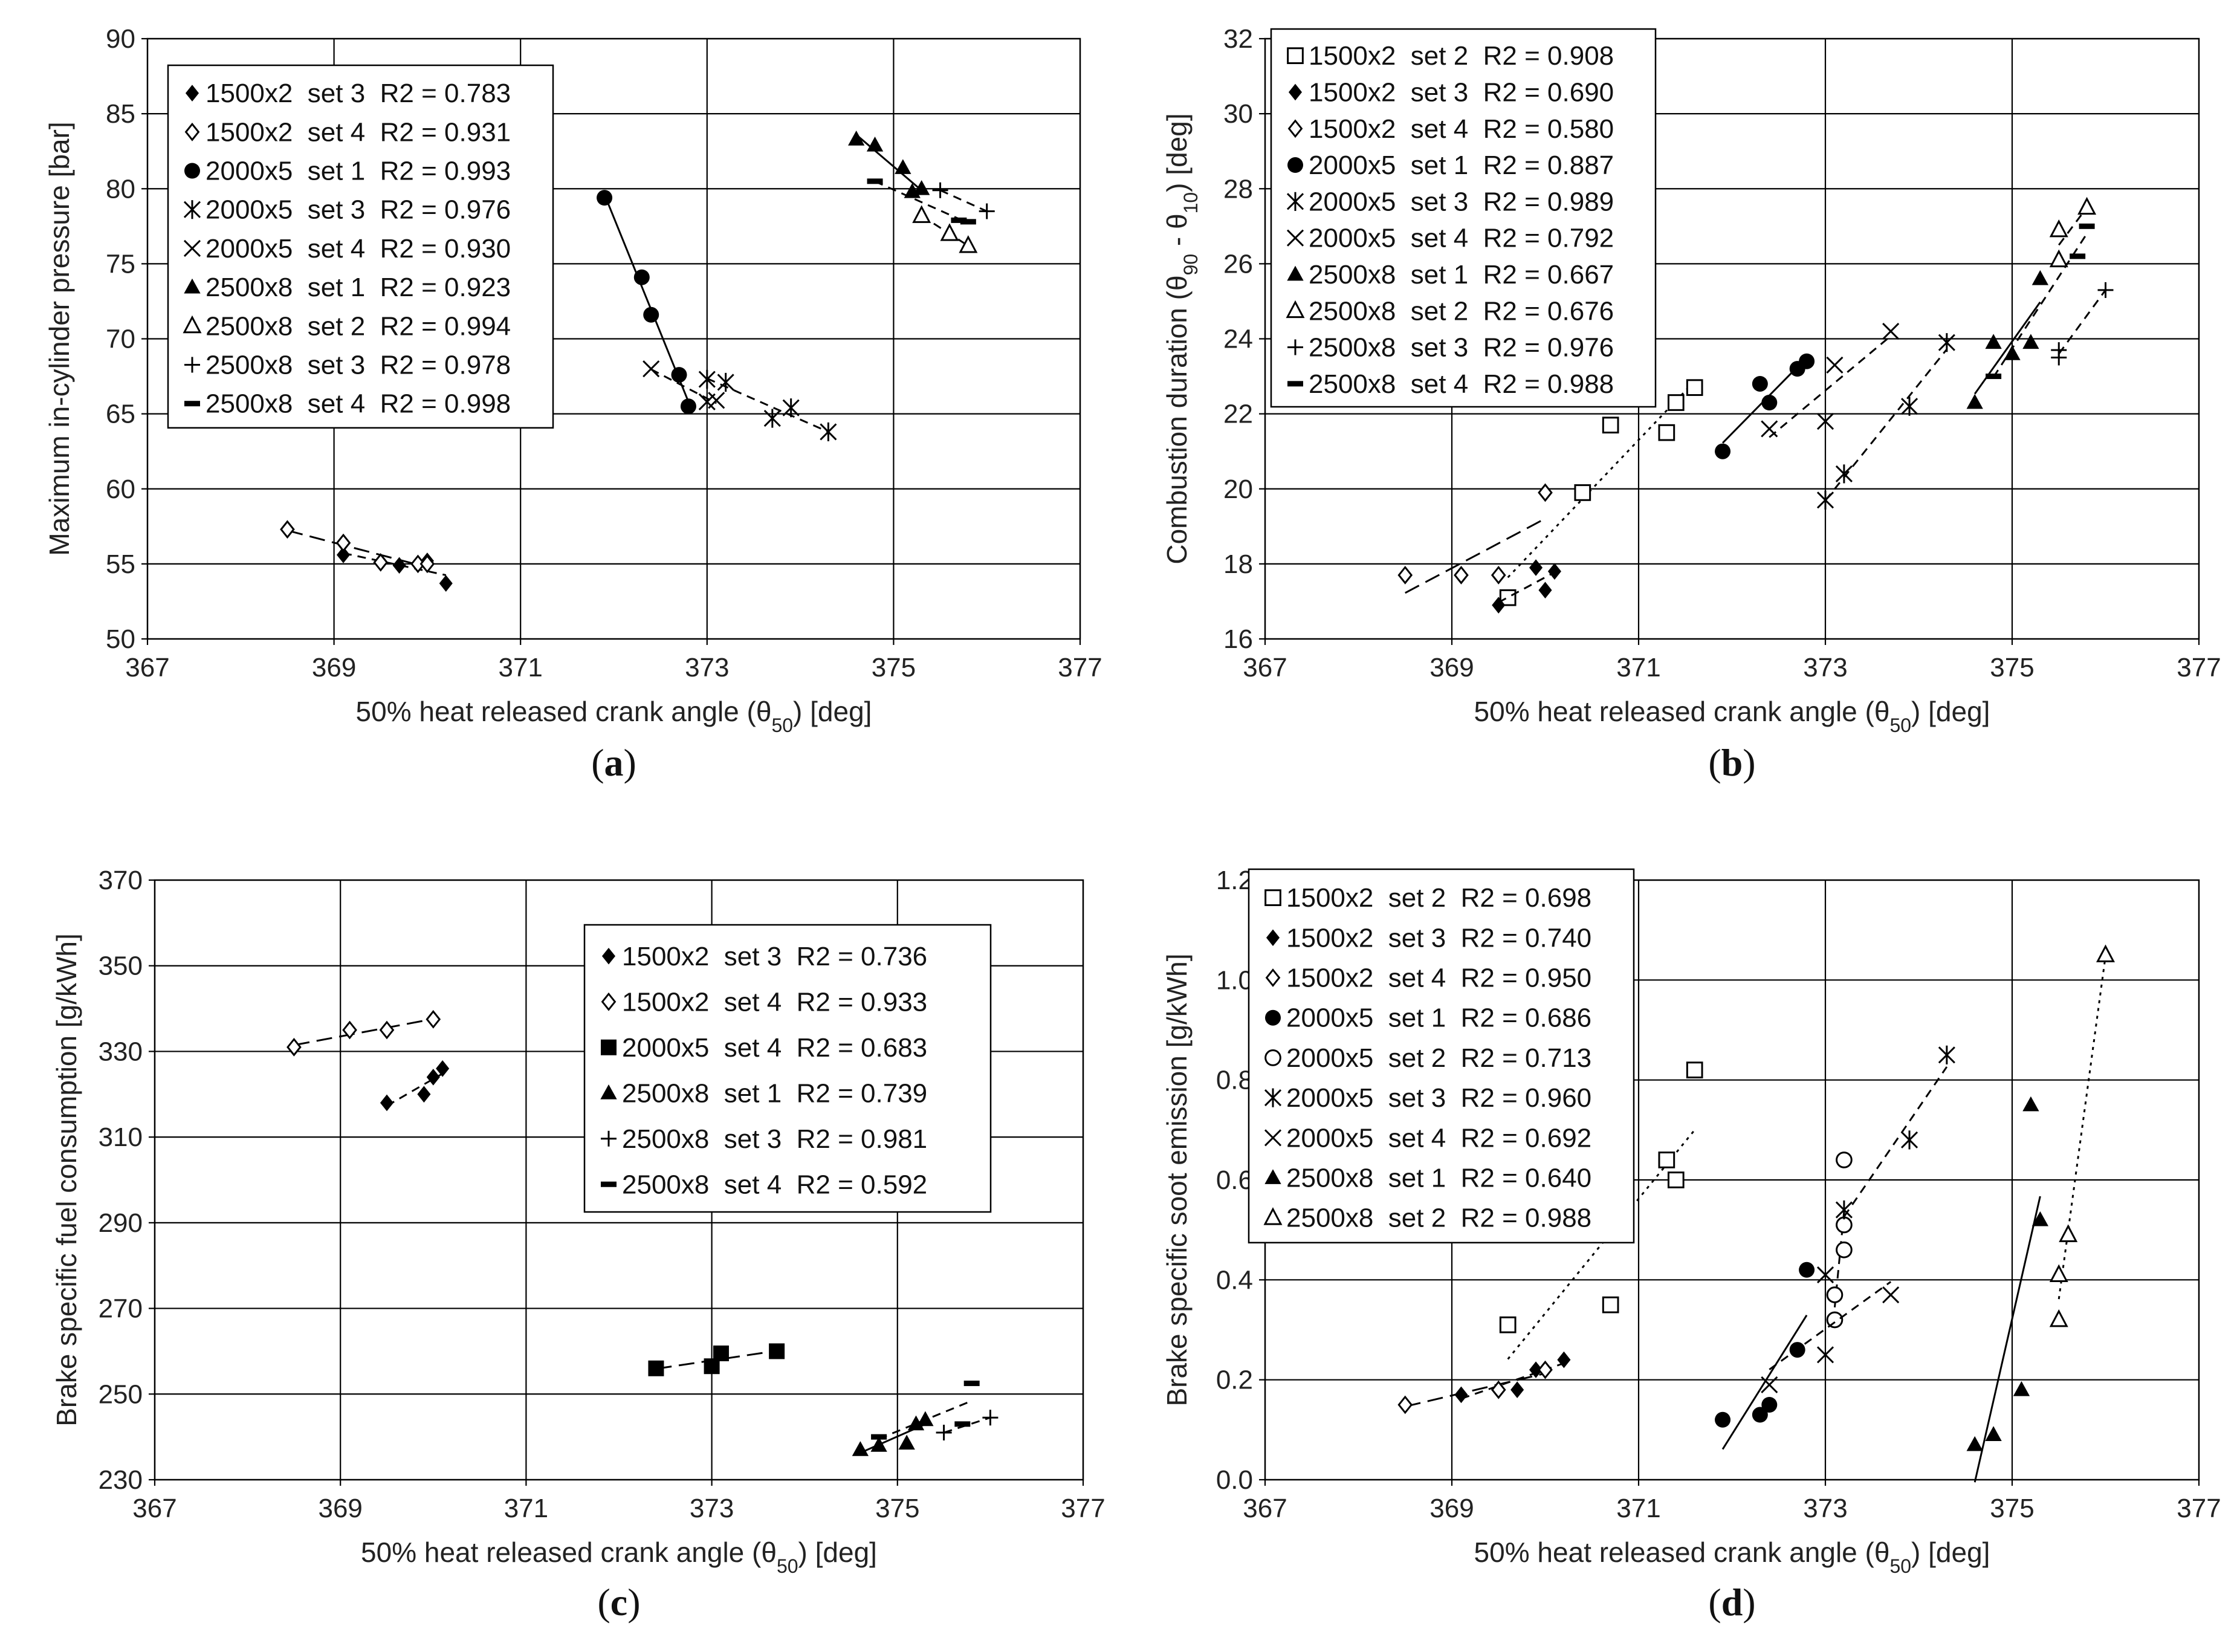  I want to click on y-tick-label: 22, so click(1238, 414).